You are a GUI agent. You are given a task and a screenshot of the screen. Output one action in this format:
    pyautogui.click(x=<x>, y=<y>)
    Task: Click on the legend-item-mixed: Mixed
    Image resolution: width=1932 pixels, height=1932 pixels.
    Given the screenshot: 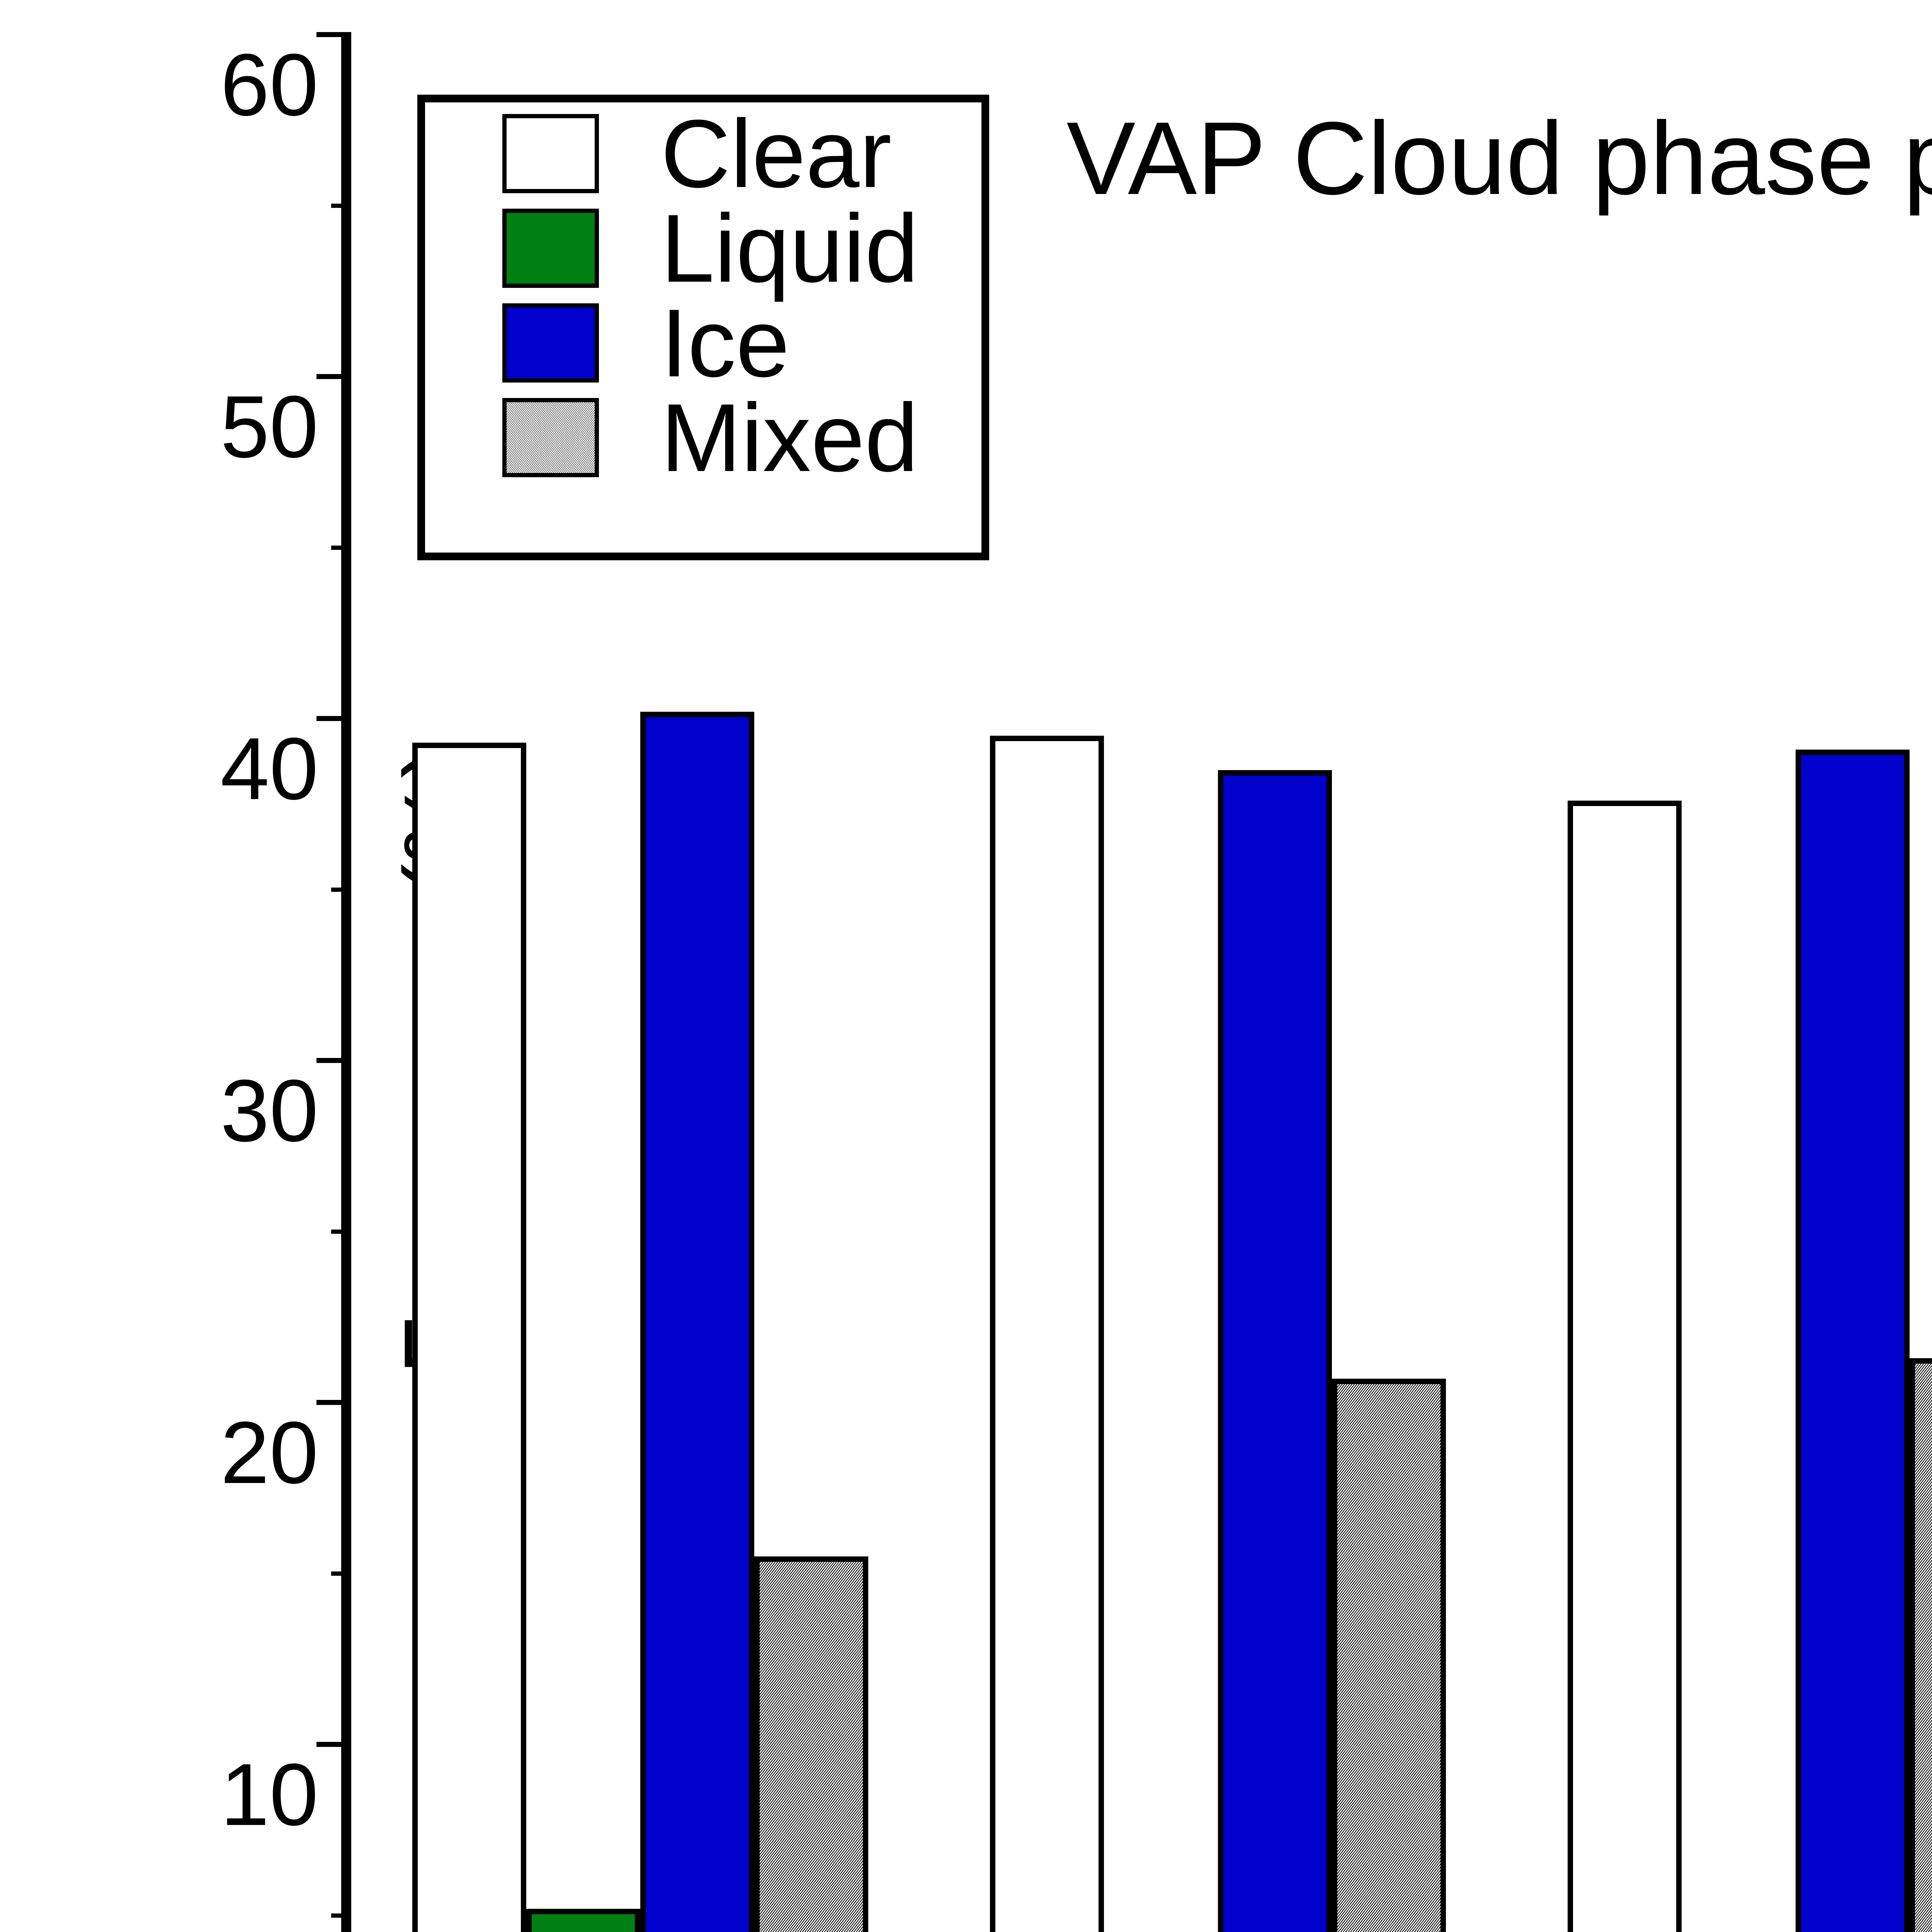 What is the action you would take?
    pyautogui.click(x=710, y=438)
    